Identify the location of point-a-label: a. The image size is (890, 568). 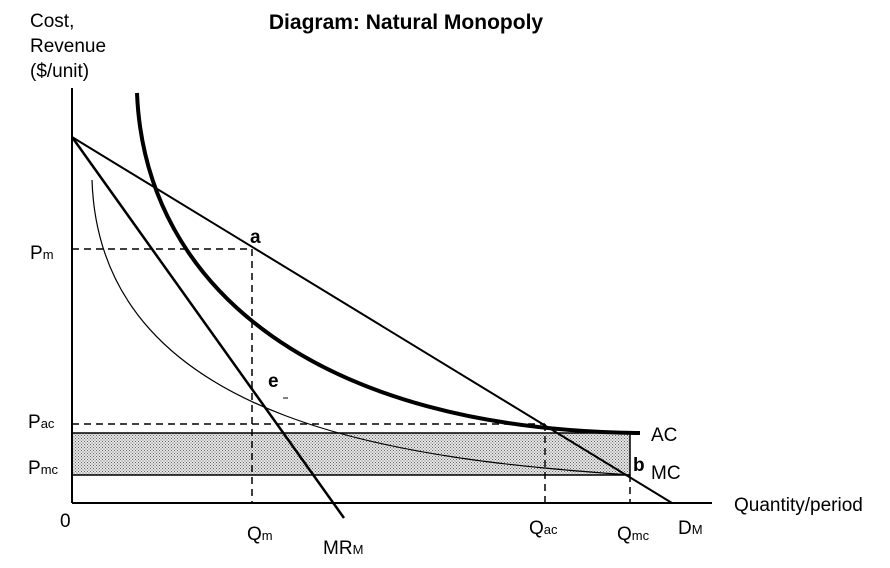
(255, 237).